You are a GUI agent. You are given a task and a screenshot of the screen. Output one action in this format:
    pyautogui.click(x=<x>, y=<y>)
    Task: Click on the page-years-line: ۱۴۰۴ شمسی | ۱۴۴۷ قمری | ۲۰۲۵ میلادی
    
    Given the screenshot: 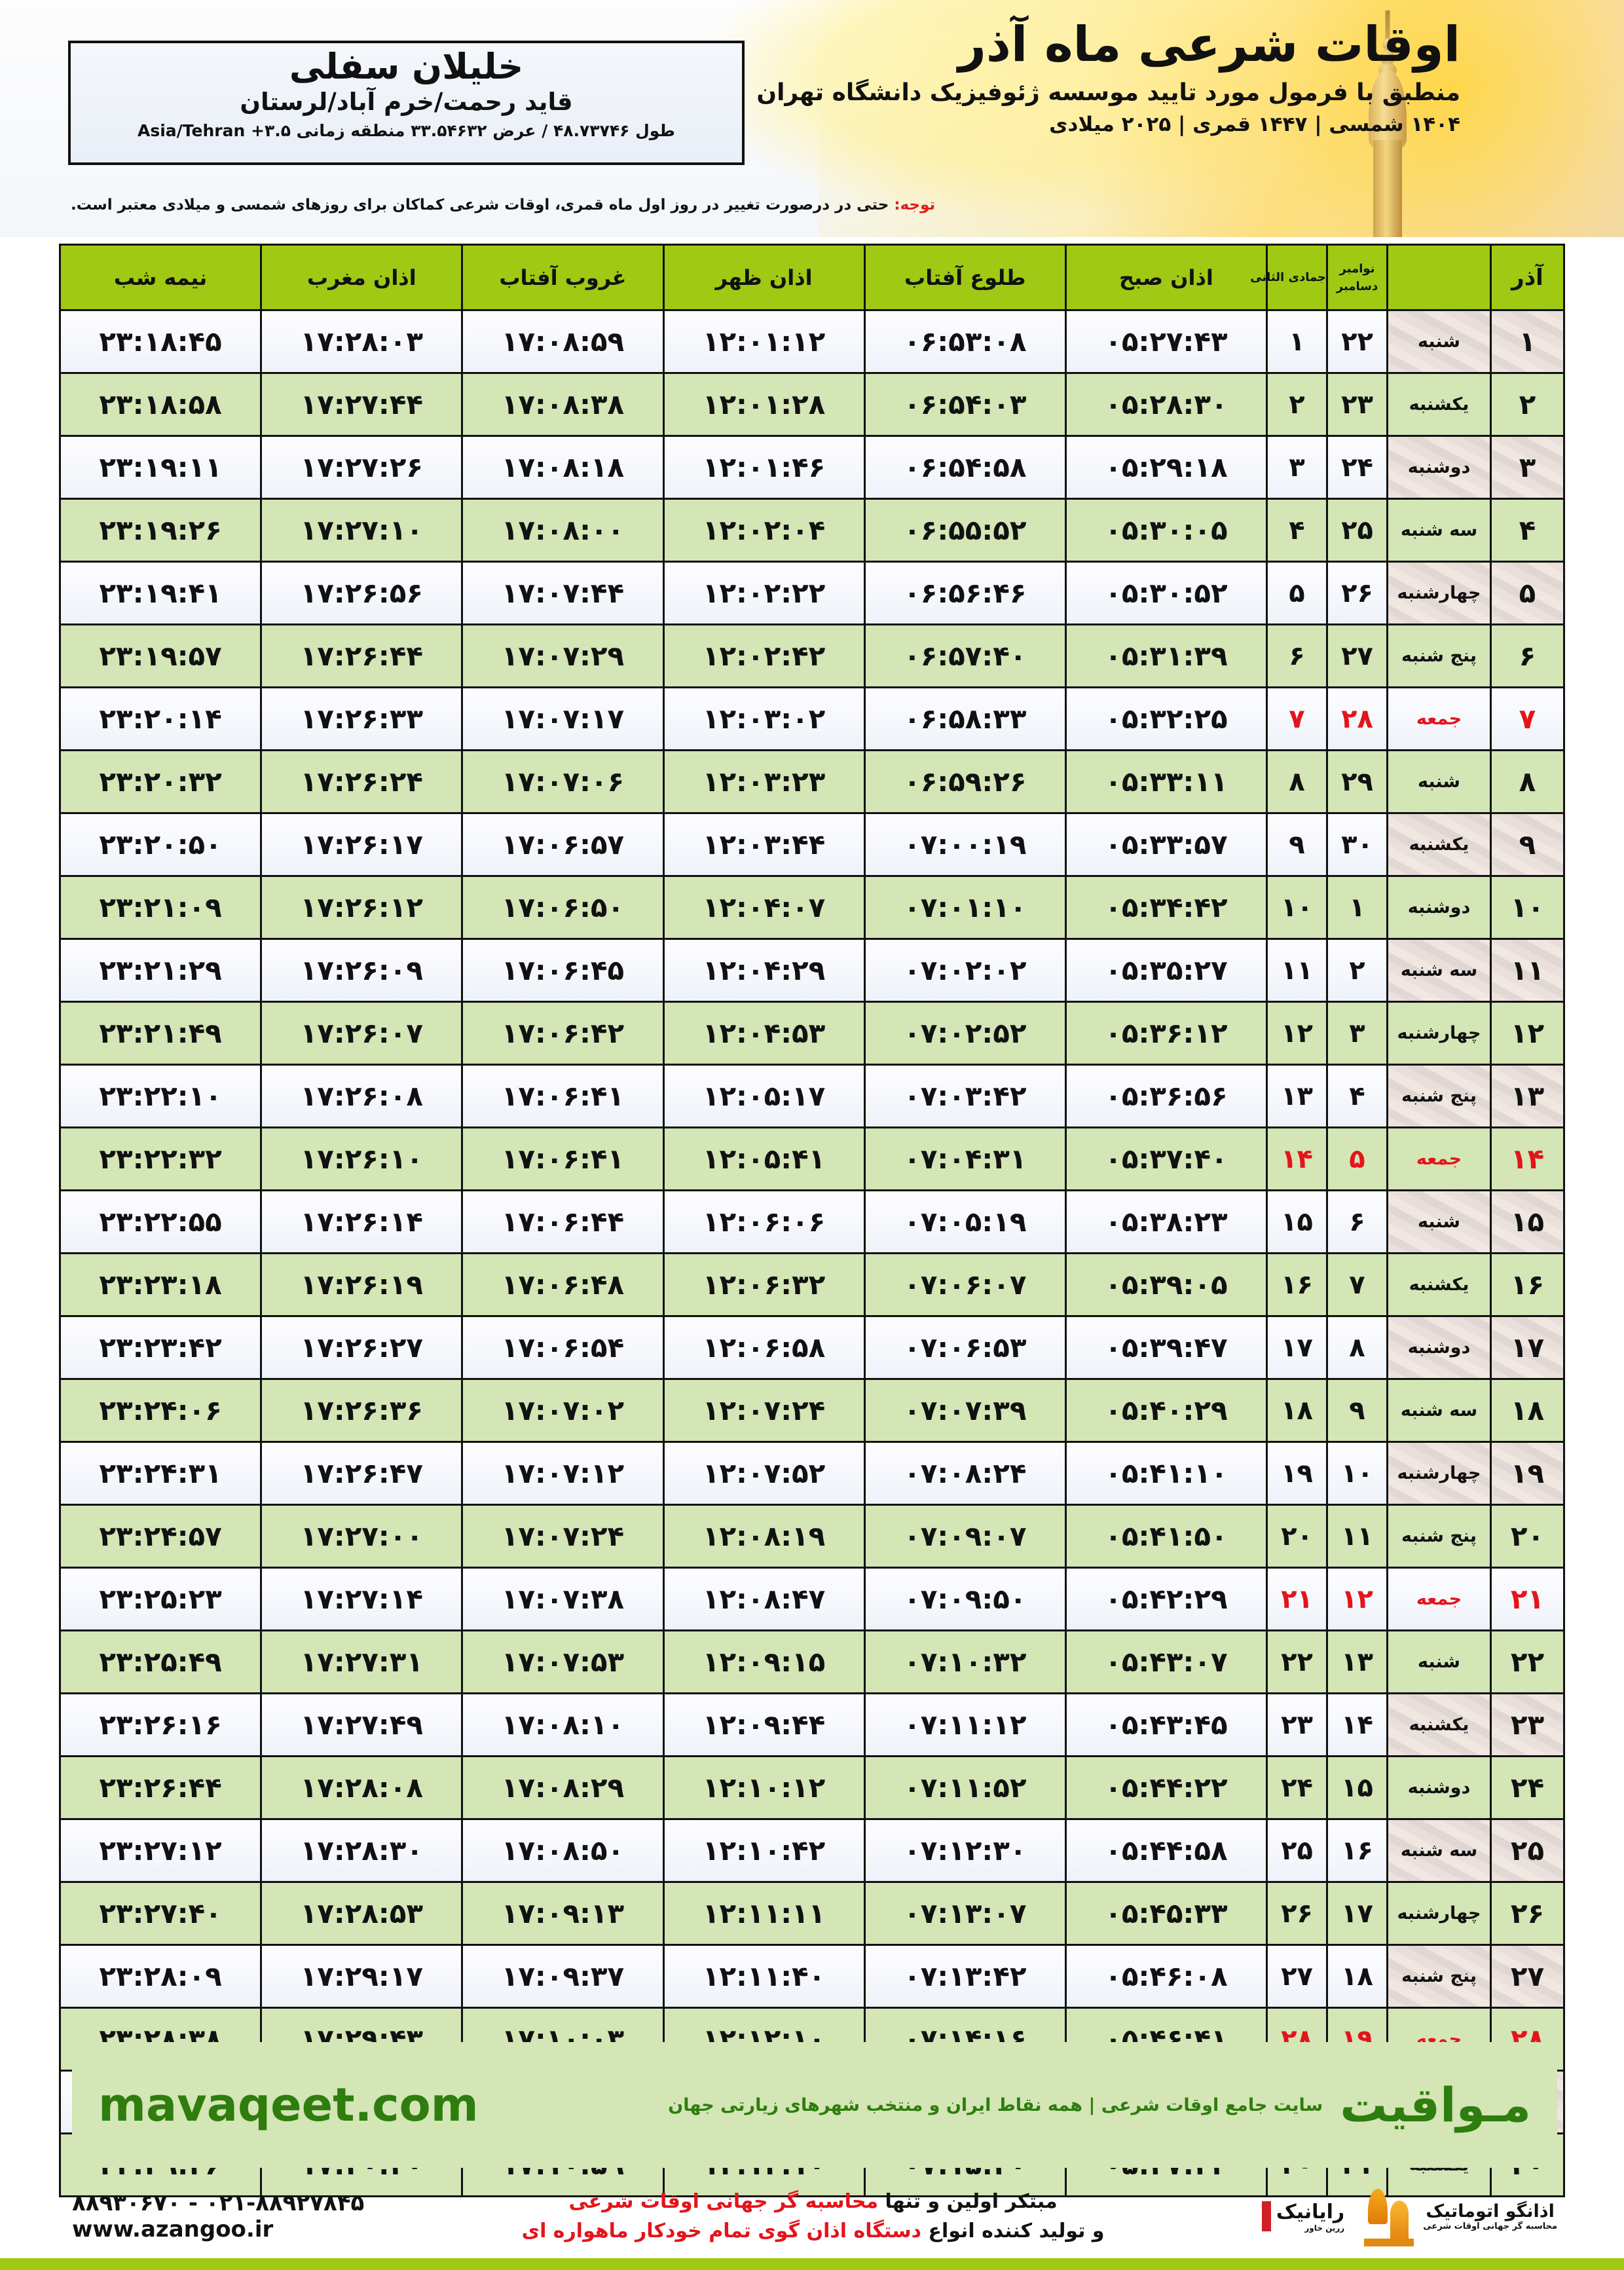 What is the action you would take?
    pyautogui.click(x=1254, y=125)
    